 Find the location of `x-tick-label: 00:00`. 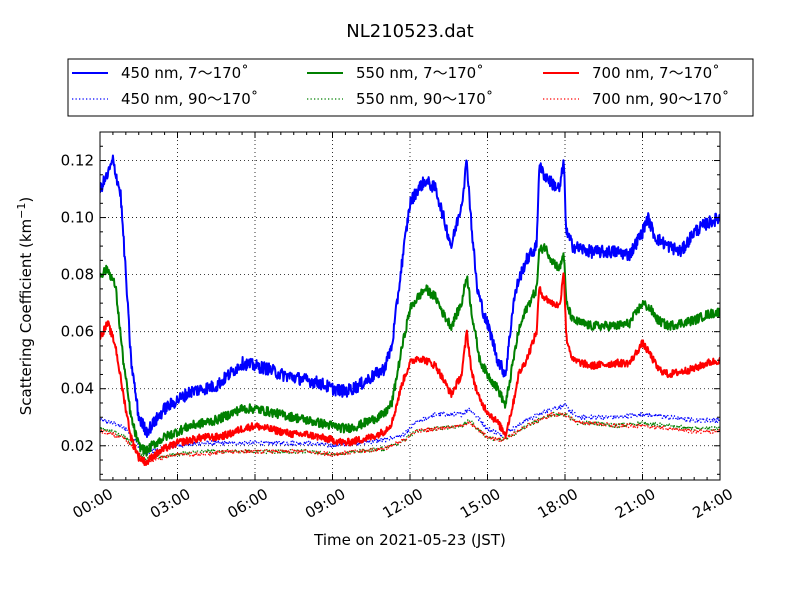

x-tick-label: 00:00 is located at coordinates (93, 503).